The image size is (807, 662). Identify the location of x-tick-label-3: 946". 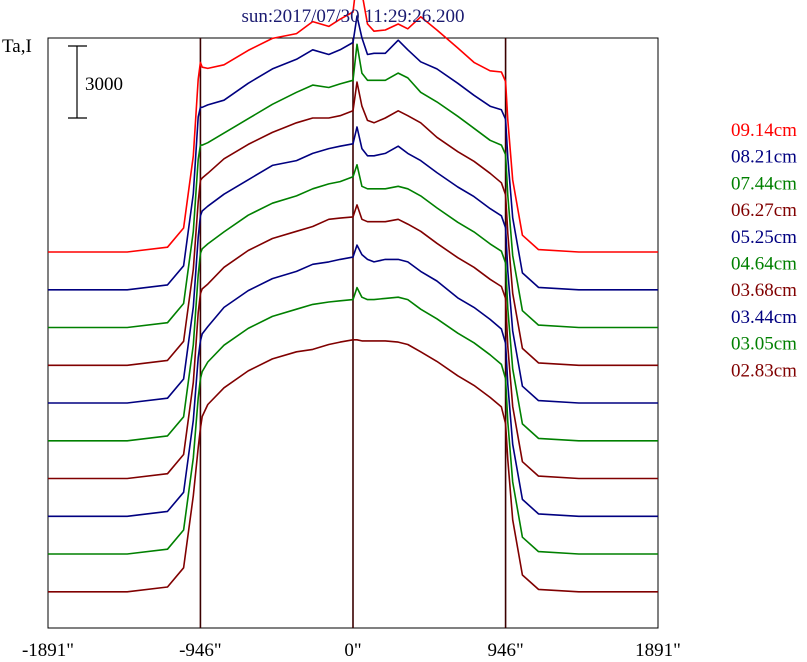
(505, 650).